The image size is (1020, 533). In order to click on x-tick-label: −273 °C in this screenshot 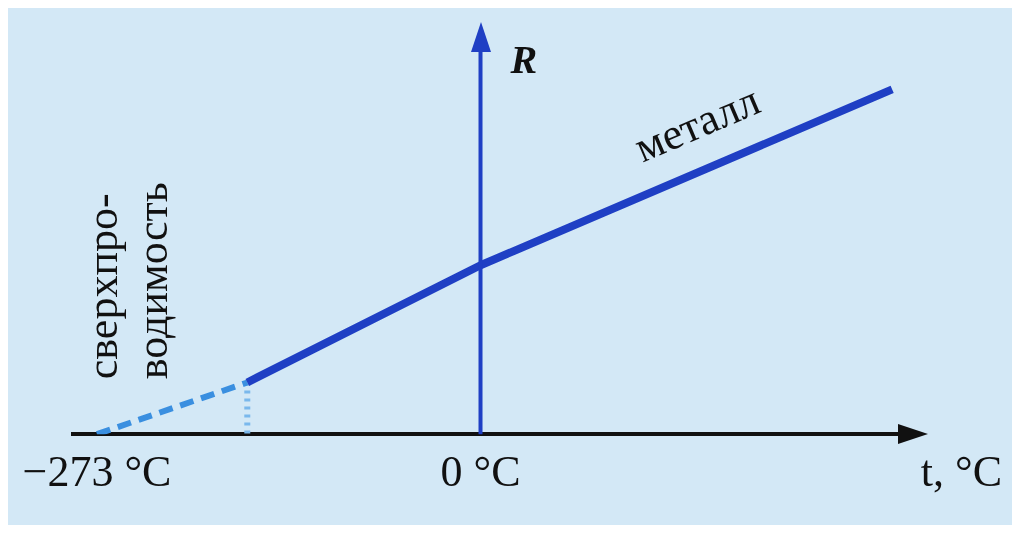, I will do `click(97, 472)`.